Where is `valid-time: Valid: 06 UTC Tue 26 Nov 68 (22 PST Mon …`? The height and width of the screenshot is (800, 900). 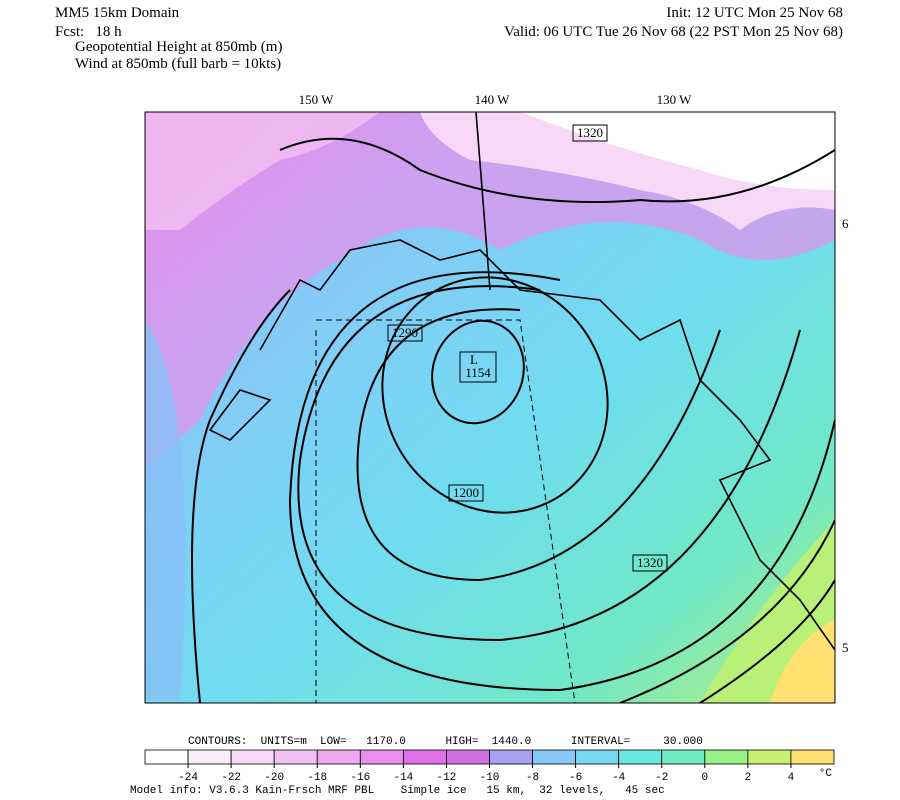 valid-time: Valid: 06 UTC Tue 26 Nov 68 (22 PST Mon … is located at coordinates (673, 32).